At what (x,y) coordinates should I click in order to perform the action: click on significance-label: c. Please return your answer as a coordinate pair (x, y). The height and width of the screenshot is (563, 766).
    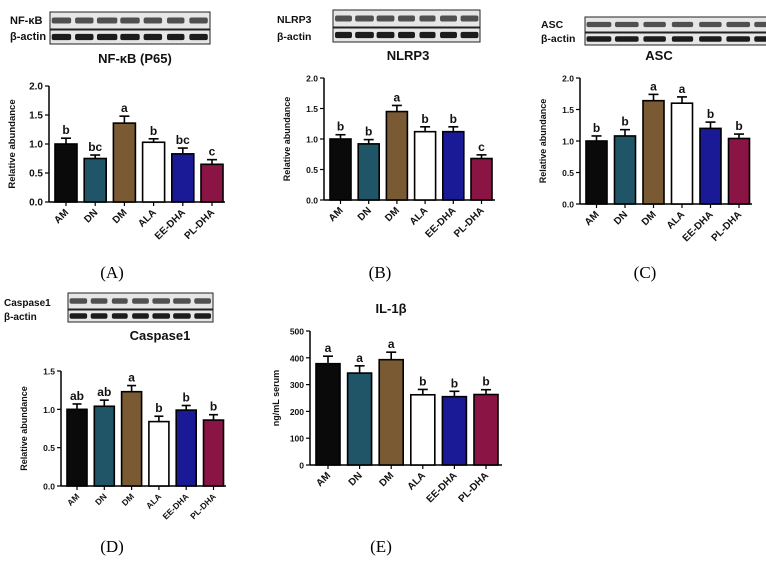
    Looking at the image, I should click on (212, 152).